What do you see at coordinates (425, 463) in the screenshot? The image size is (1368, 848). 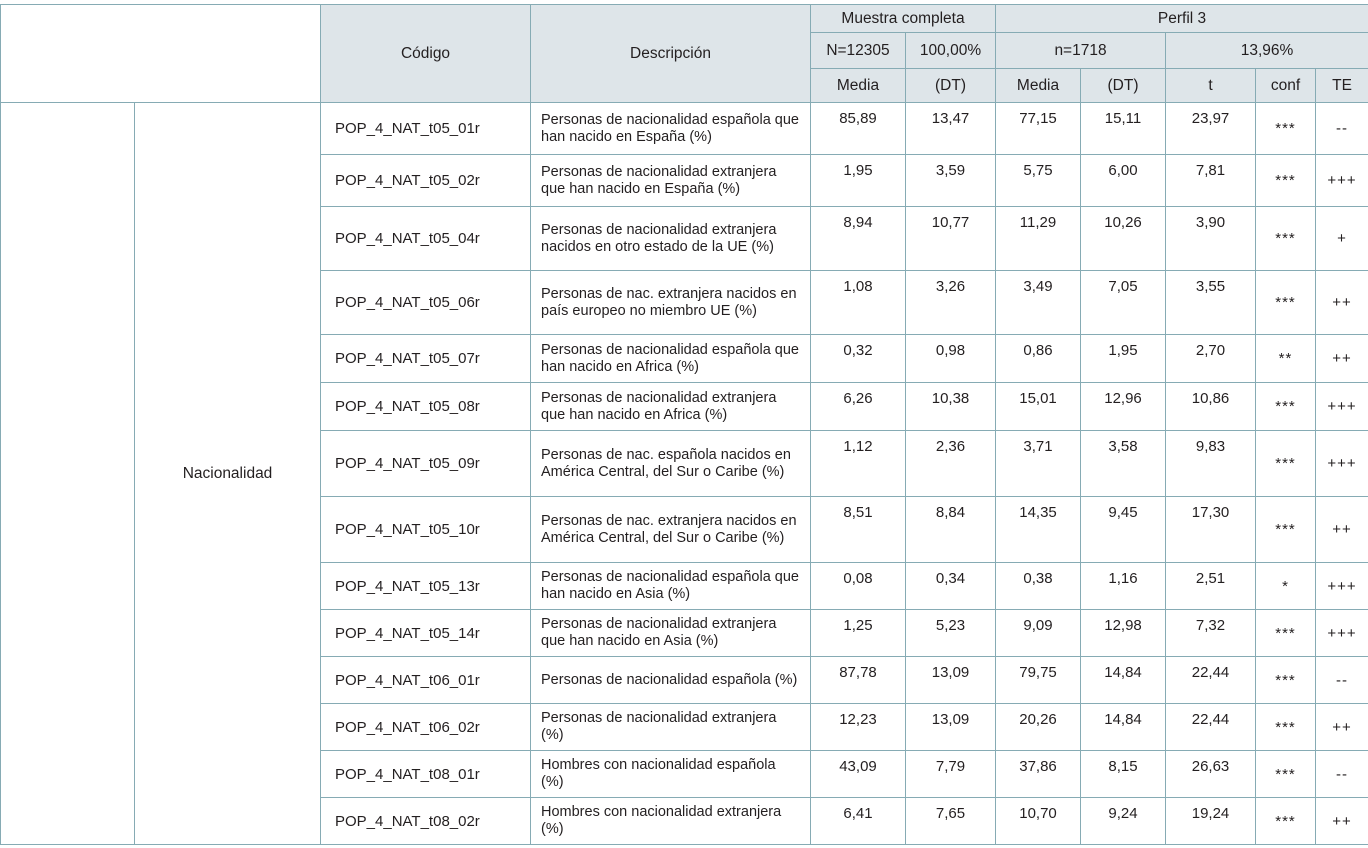 I see `row-code: POP_4_NAT_t05_09r` at bounding box center [425, 463].